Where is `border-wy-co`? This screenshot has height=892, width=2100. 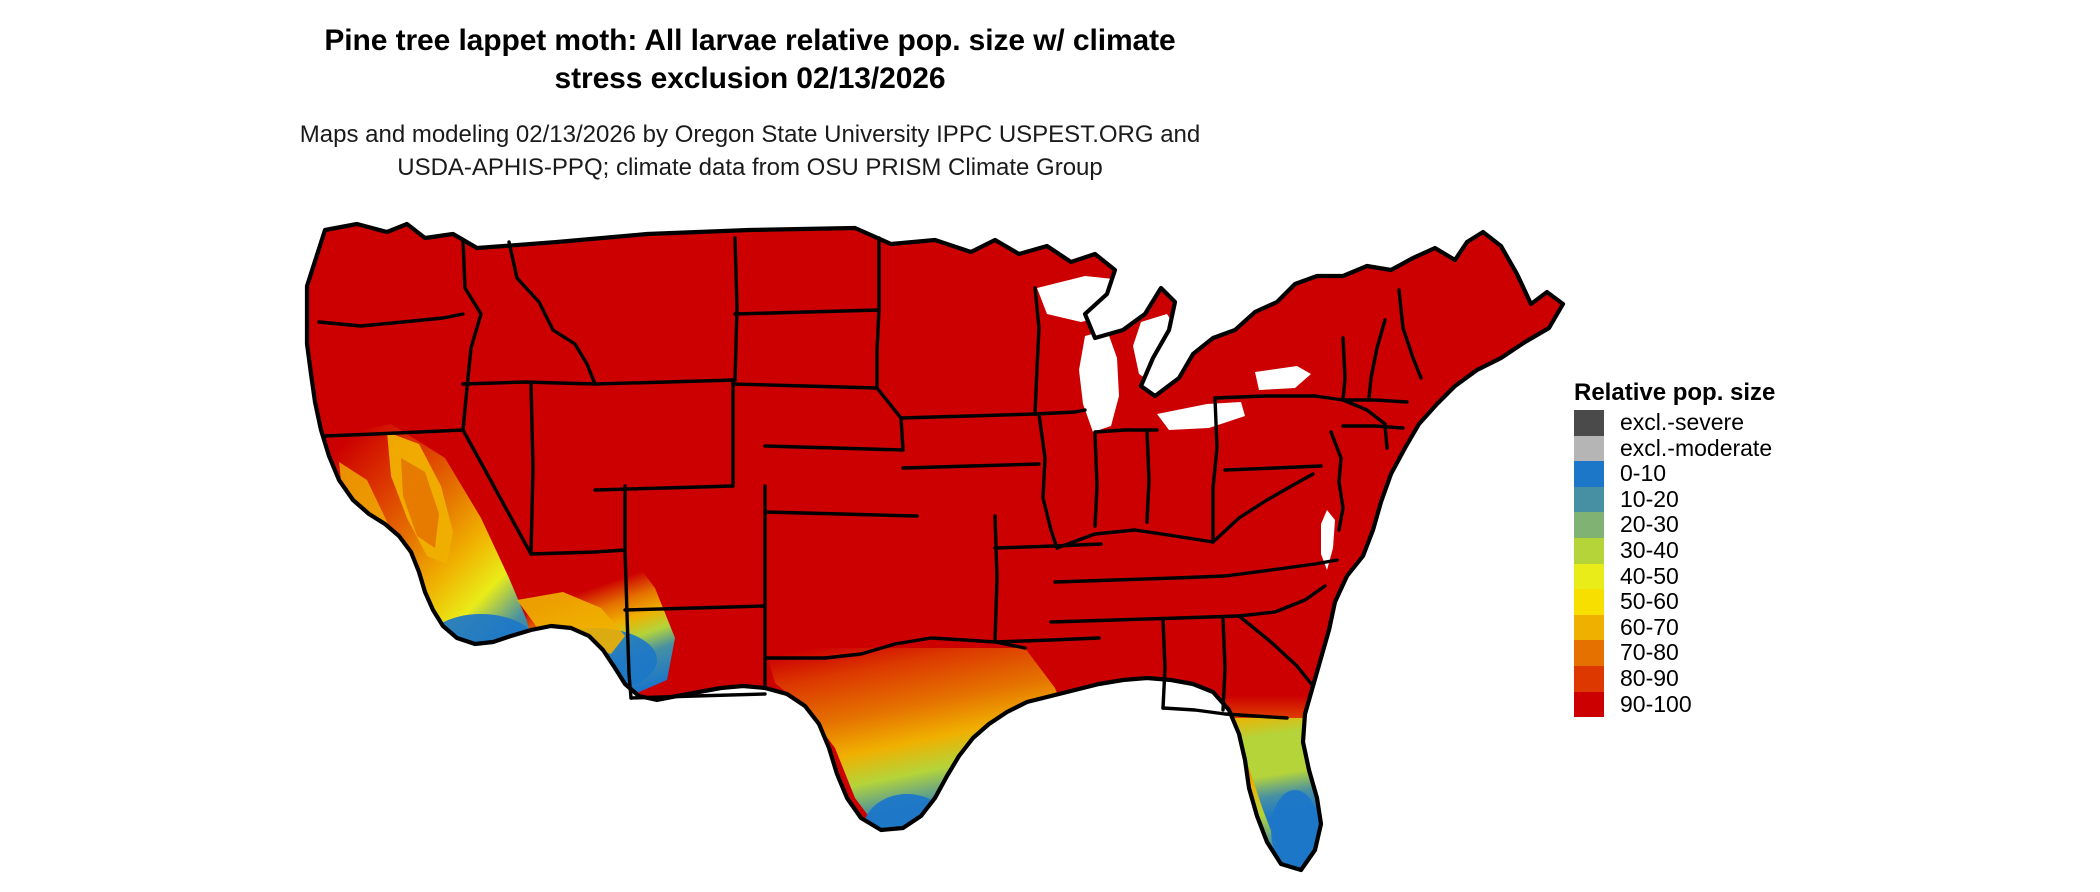
border-wy-co is located at coordinates (664, 488).